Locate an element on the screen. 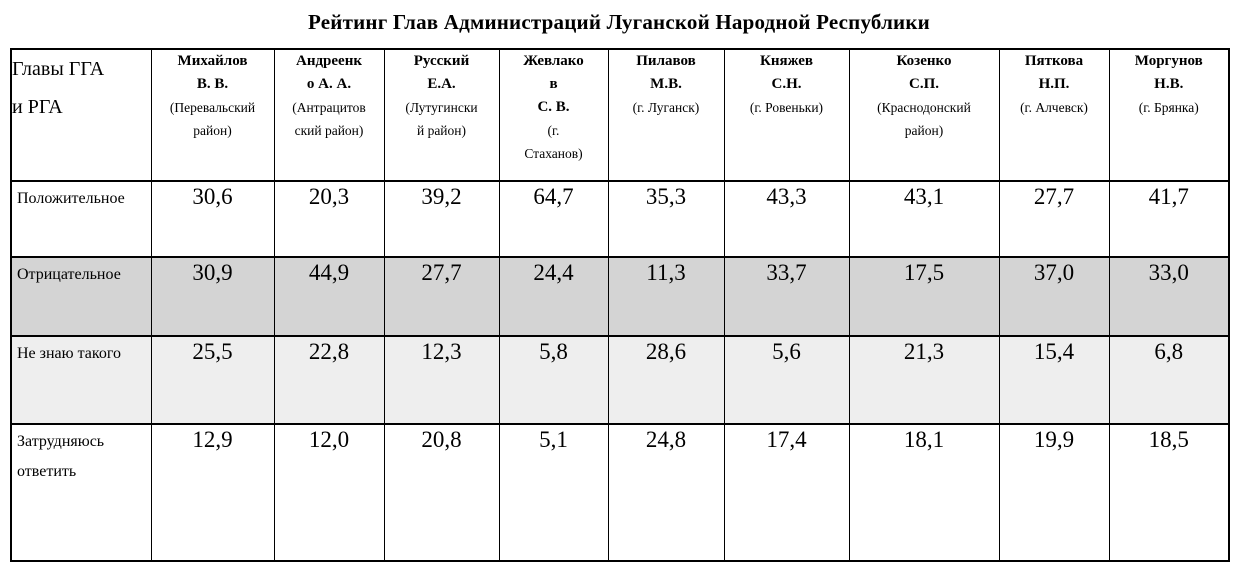 The width and height of the screenshot is (1238, 580). row-label: Затрудняюсь ответить is located at coordinates (81, 492).